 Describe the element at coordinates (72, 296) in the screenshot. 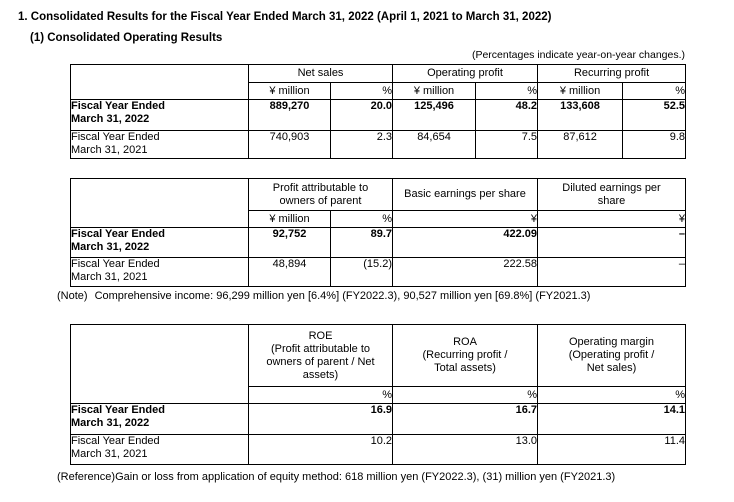

I see `note-label: (Note)` at that location.